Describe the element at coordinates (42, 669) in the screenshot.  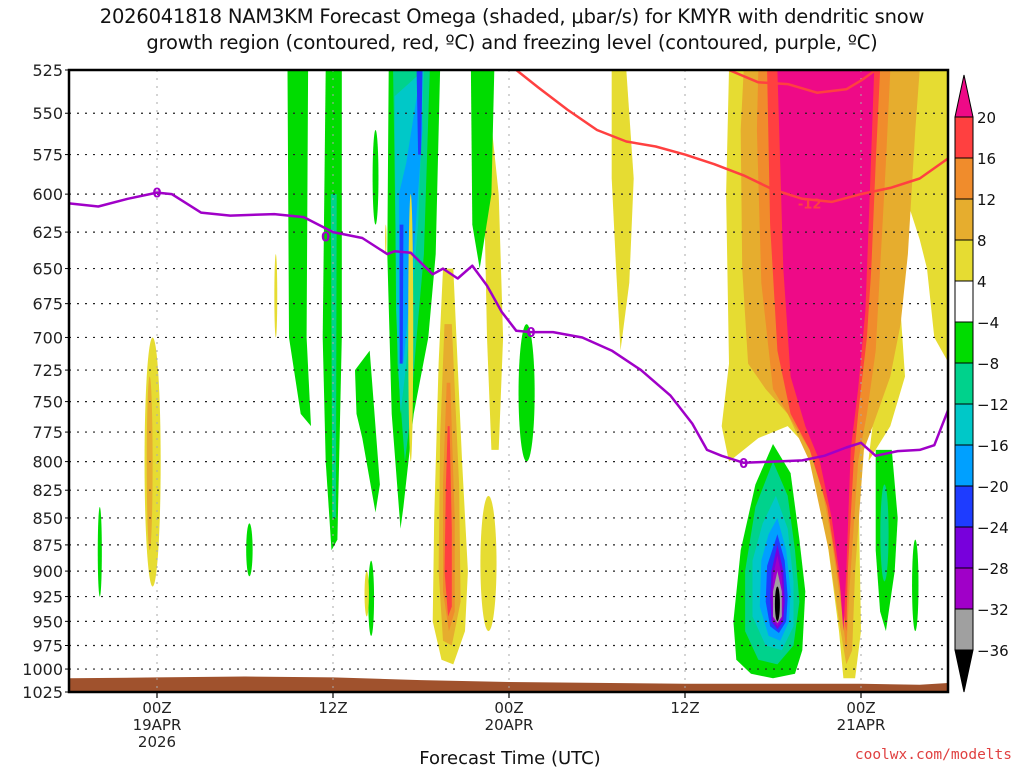
I see `y-tick-label: 1000` at that location.